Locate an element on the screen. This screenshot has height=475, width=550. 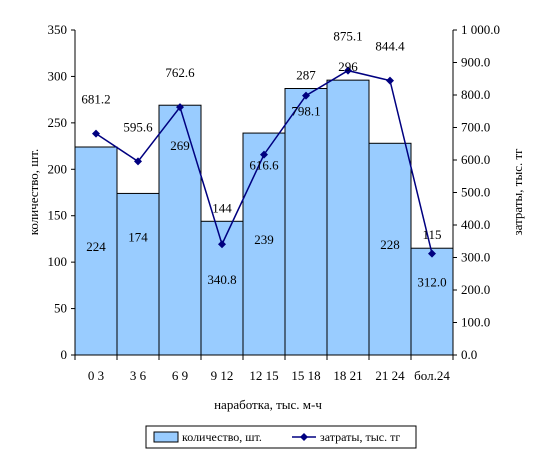
line-value-label: 875.1 is located at coordinates (347, 36).